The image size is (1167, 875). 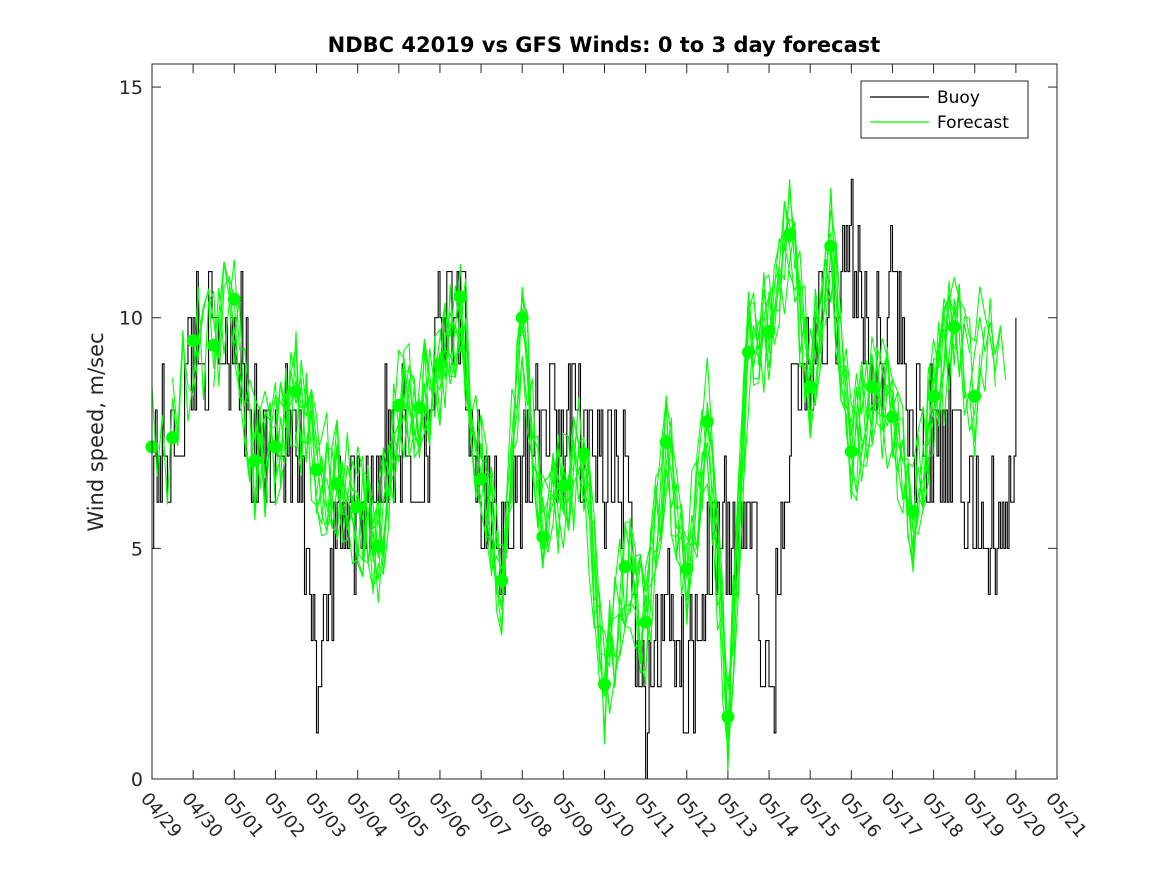 What do you see at coordinates (96, 431) in the screenshot?
I see `y-axis-label: Wind speed, m/sec` at bounding box center [96, 431].